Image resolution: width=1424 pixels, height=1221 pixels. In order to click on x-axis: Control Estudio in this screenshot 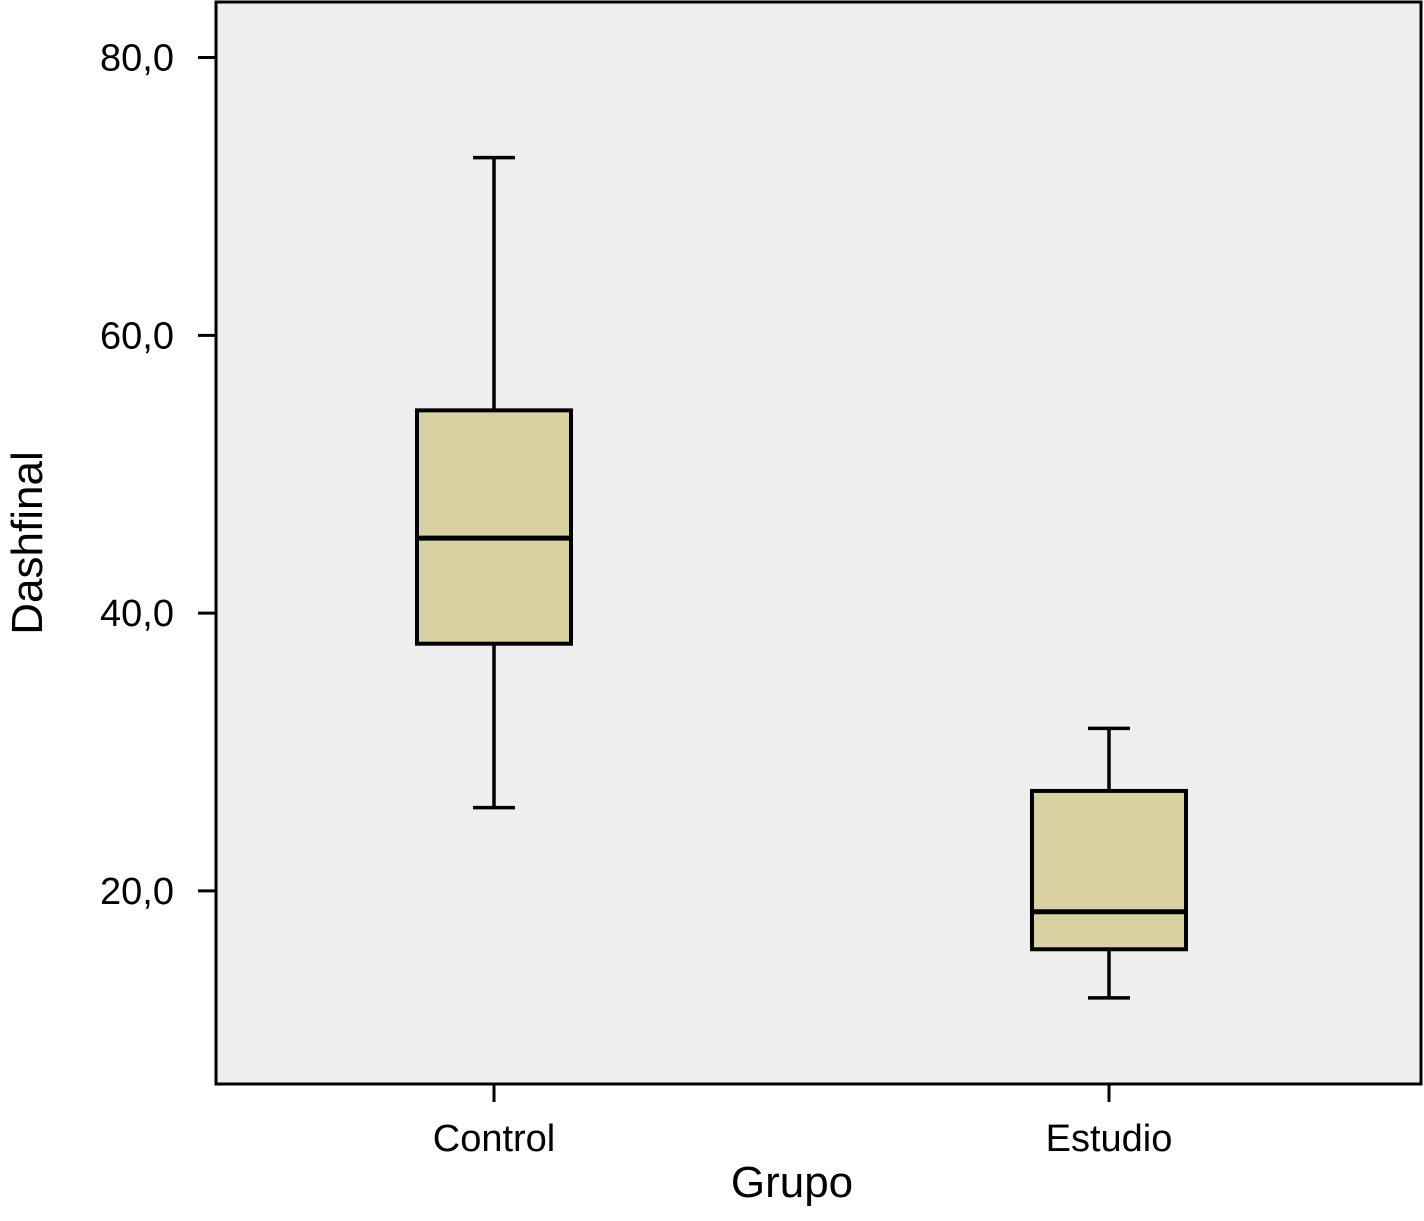, I will do `click(803, 1122)`.